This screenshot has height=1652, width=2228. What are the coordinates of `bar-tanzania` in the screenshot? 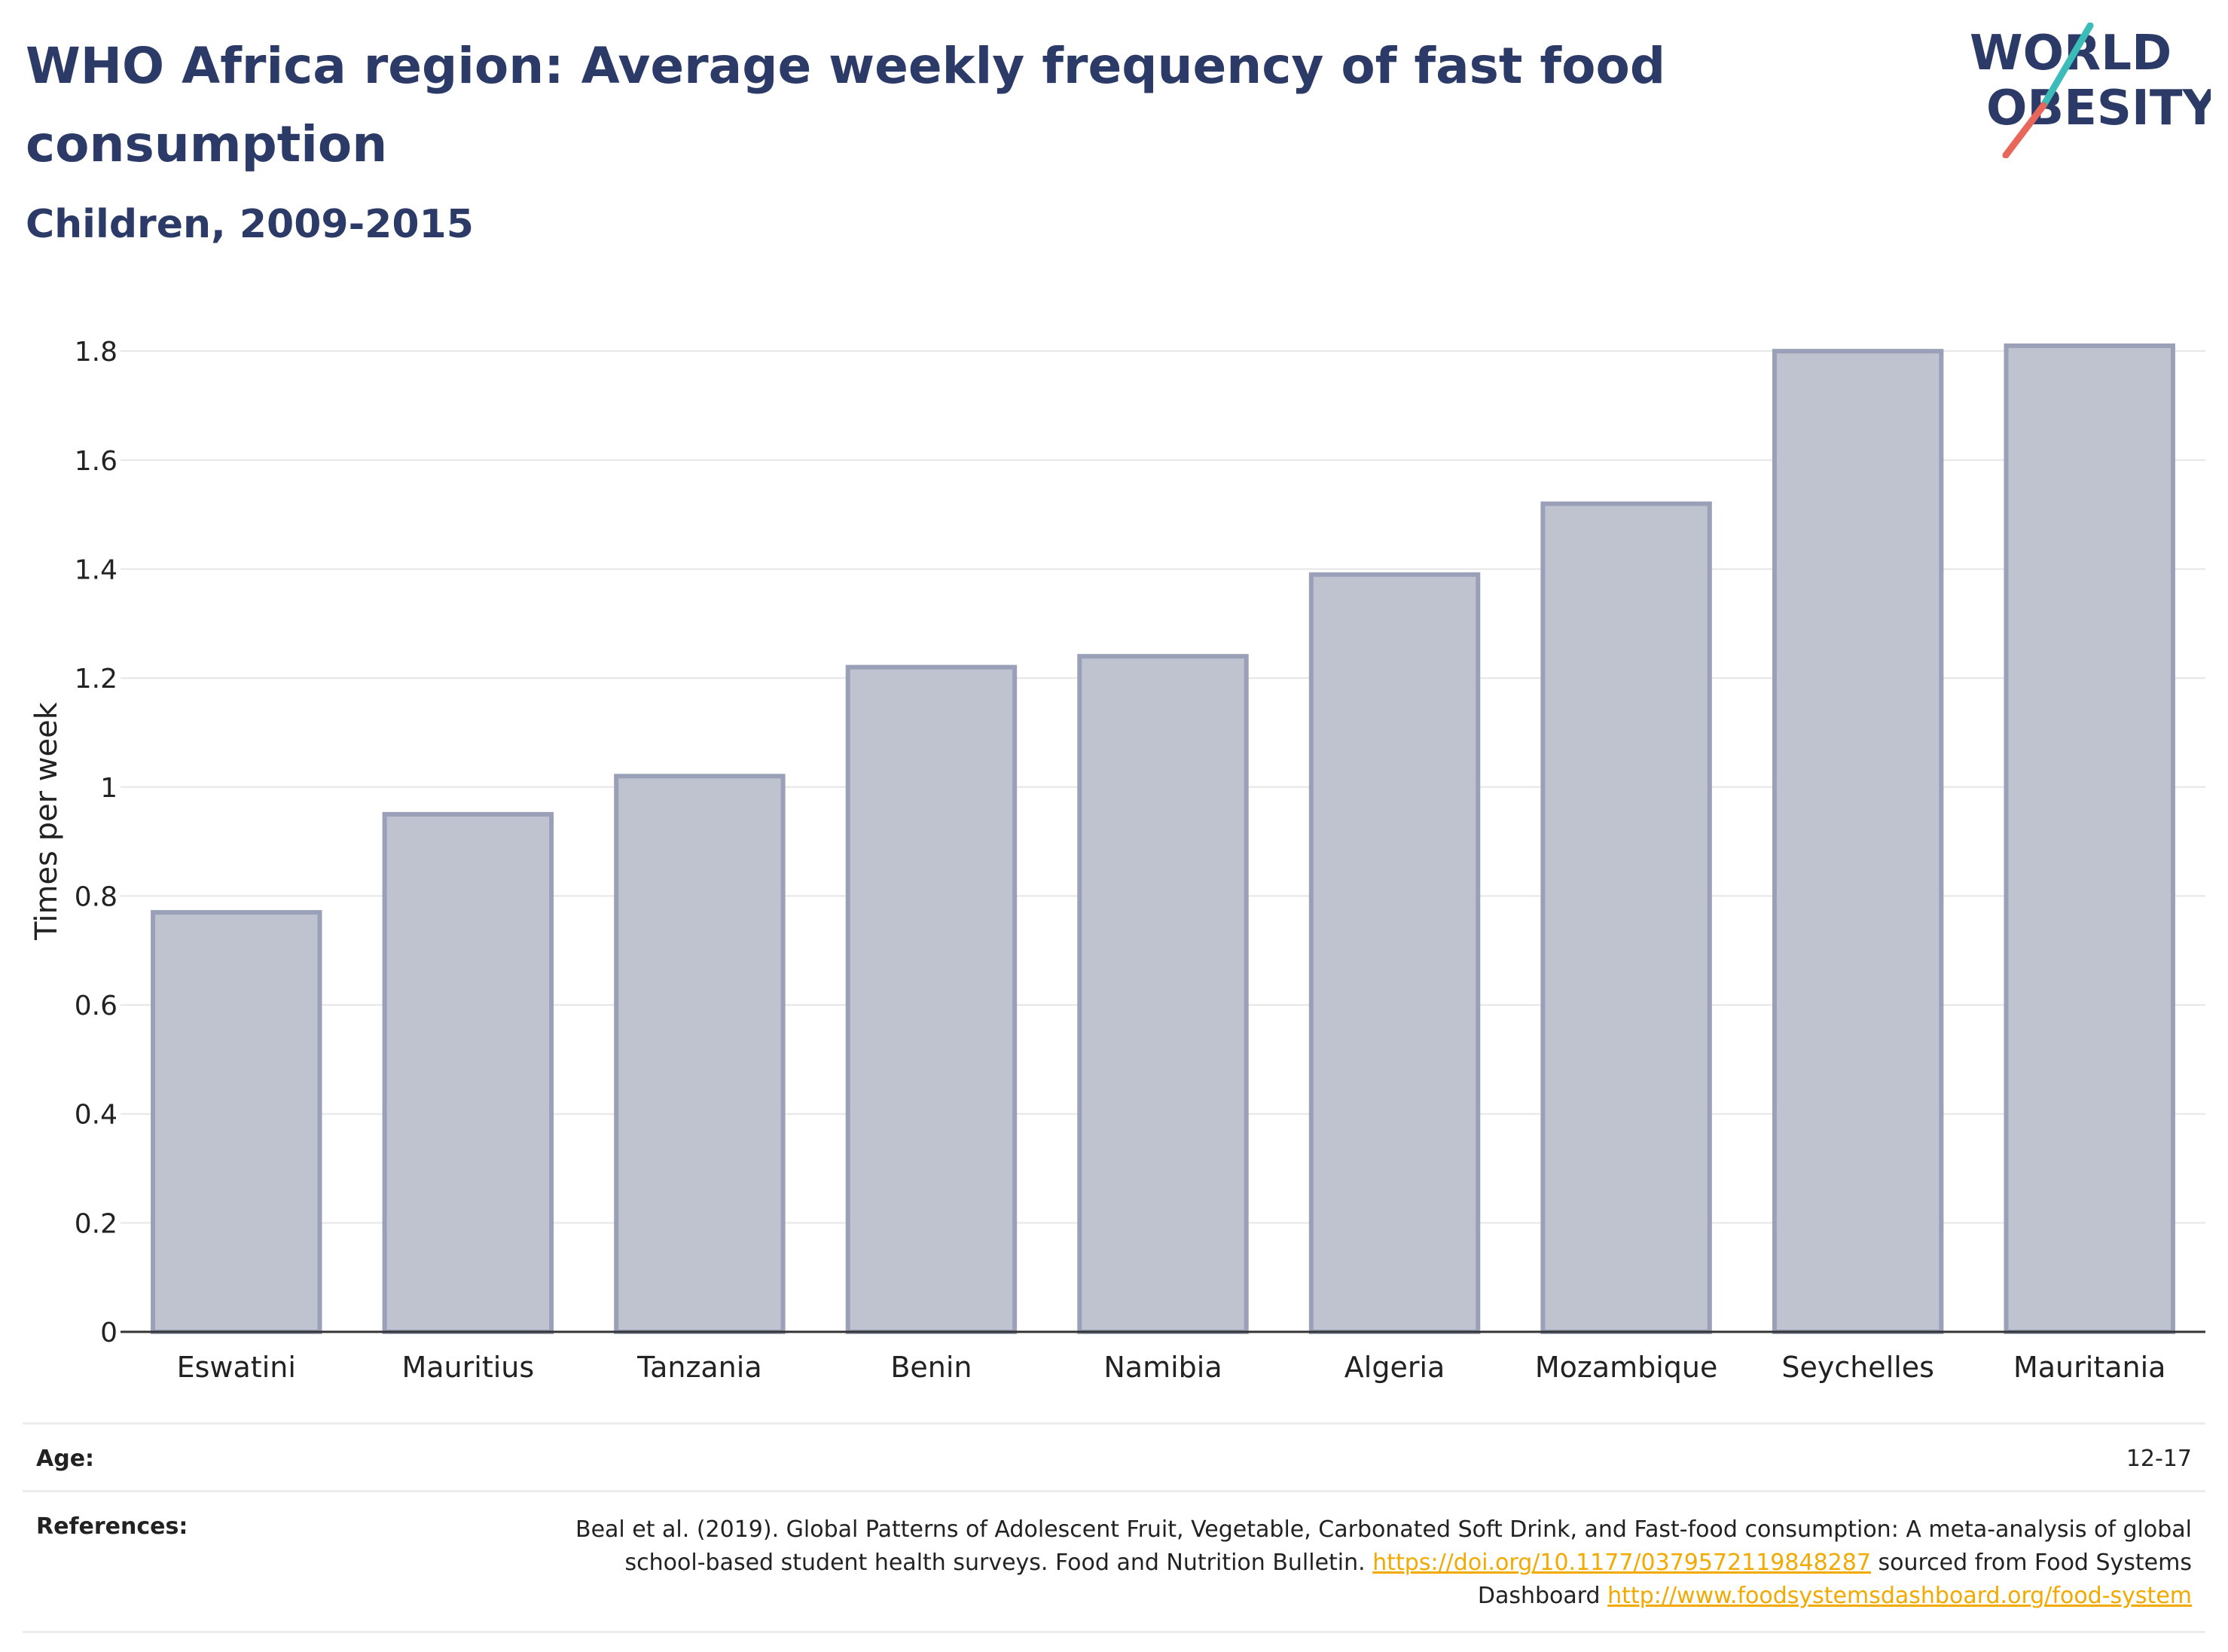 It's located at (700, 1054).